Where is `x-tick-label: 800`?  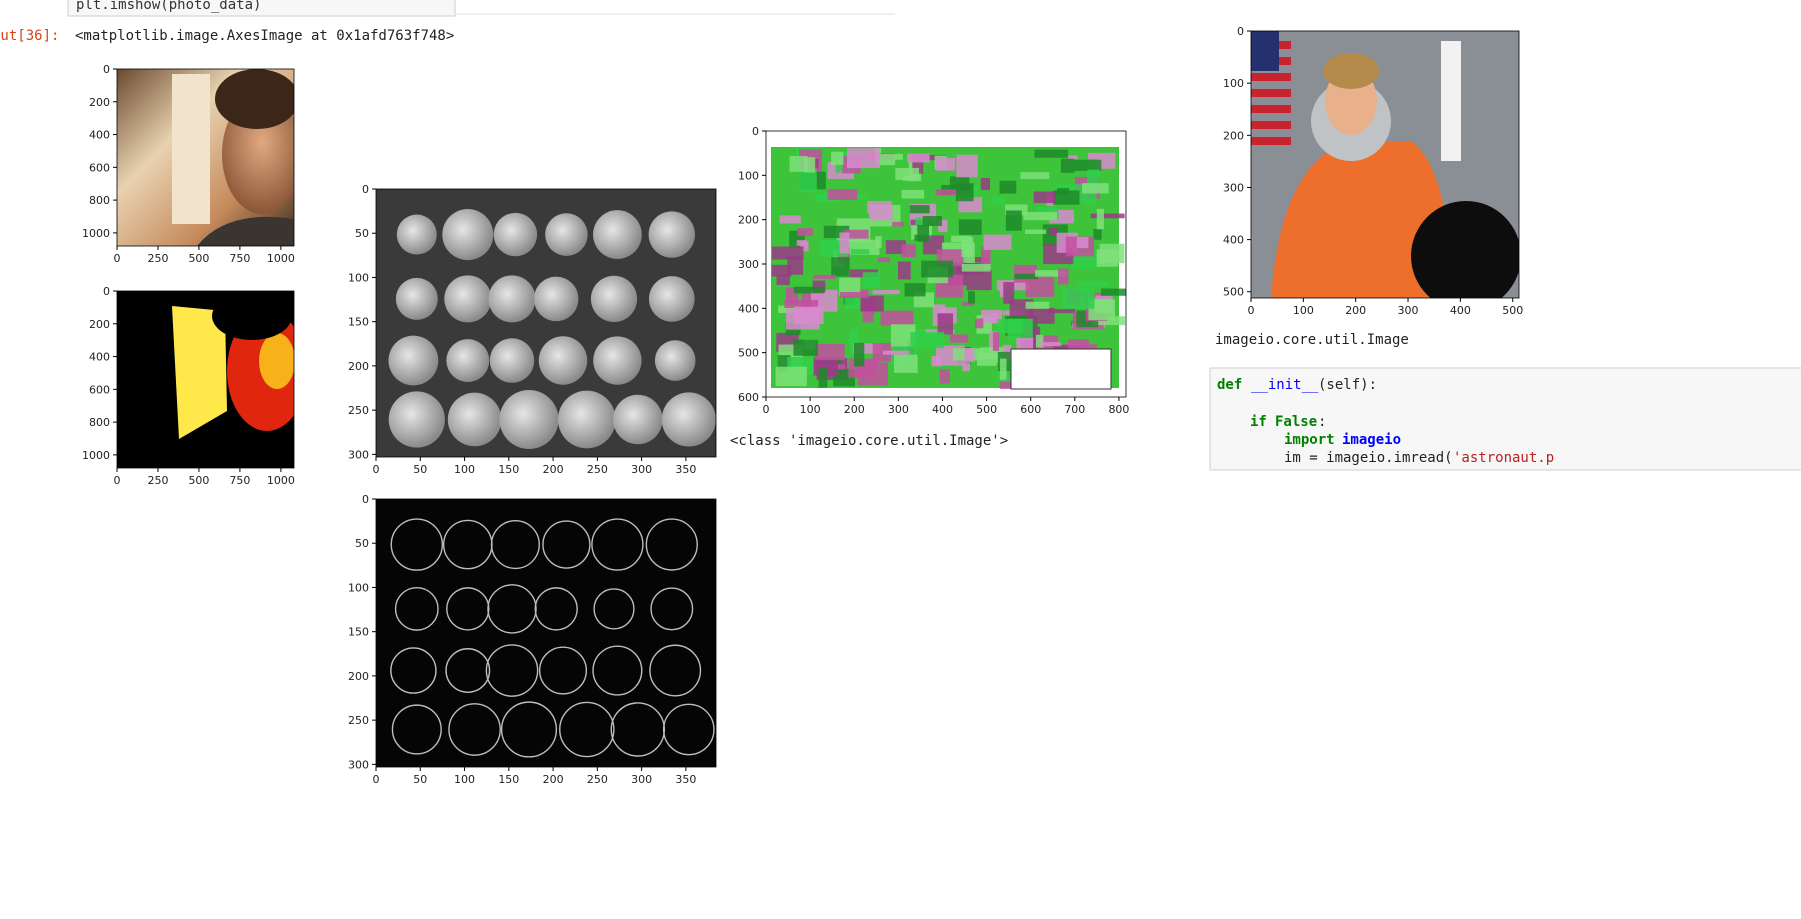
x-tick-label: 800 is located at coordinates (1118, 409).